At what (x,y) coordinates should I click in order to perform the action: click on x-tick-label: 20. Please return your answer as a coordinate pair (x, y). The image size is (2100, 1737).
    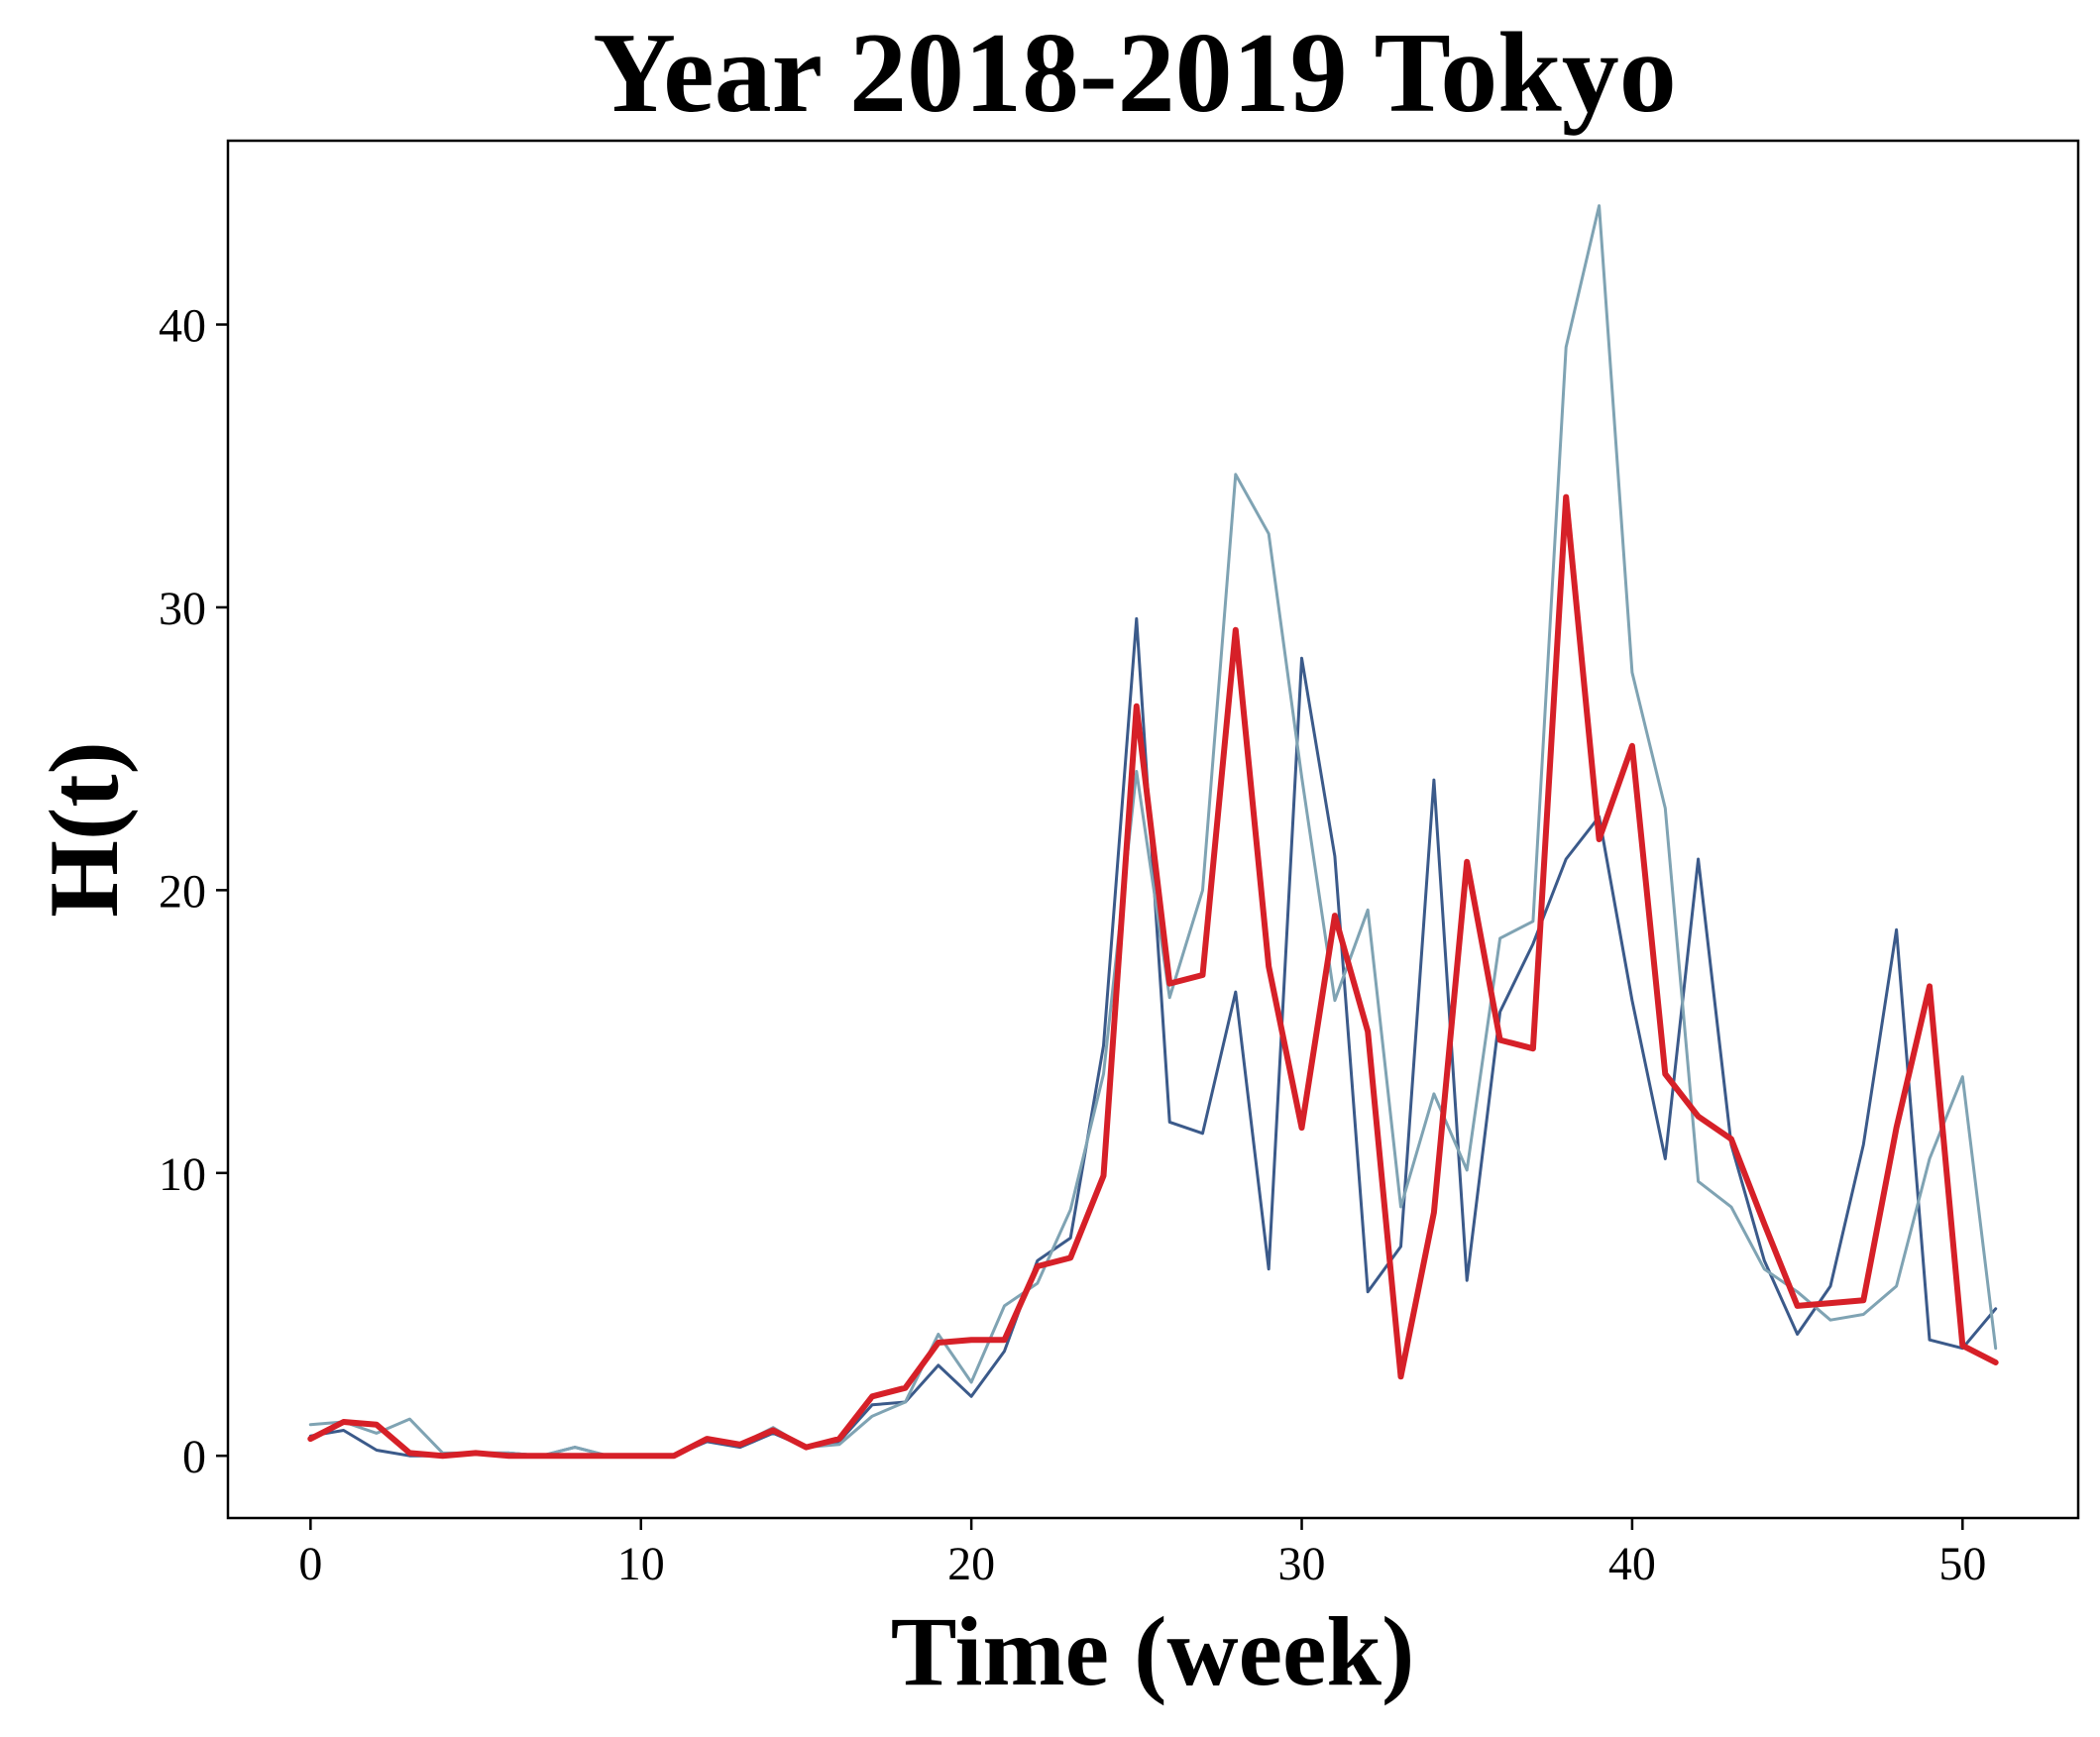
    Looking at the image, I should click on (971, 1564).